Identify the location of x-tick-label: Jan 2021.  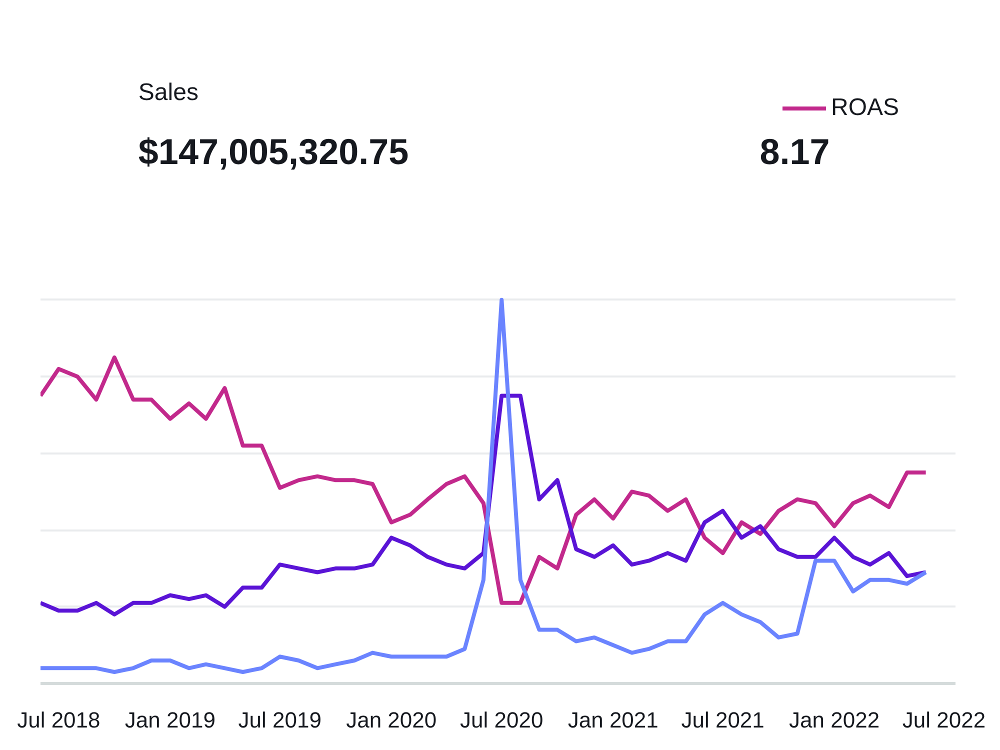
(613, 720).